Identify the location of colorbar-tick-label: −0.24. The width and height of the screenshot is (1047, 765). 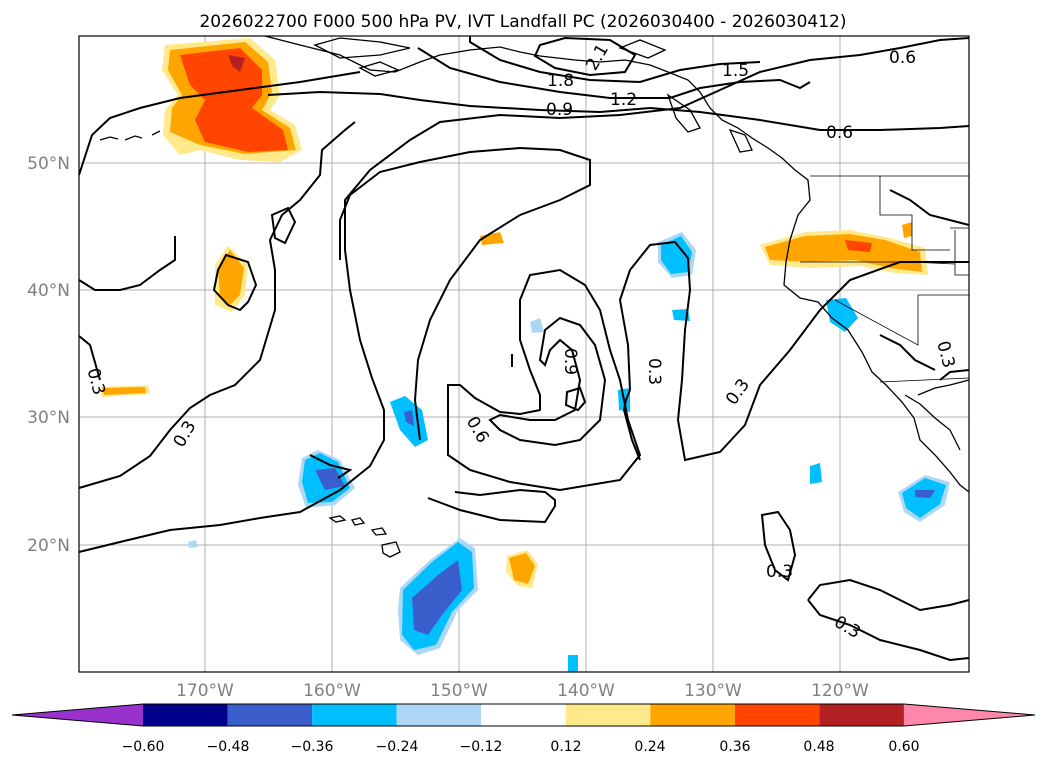
(397, 747).